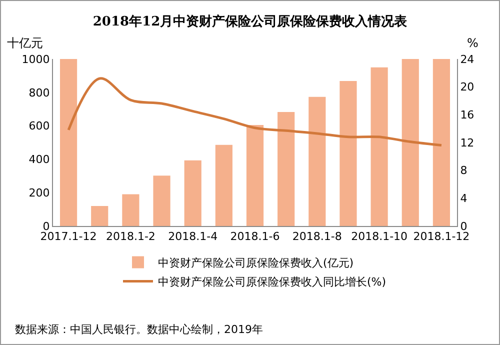 The height and width of the screenshot is (345, 500). Describe the element at coordinates (467, 59) in the screenshot. I see `y2-tick-label: 24` at that location.